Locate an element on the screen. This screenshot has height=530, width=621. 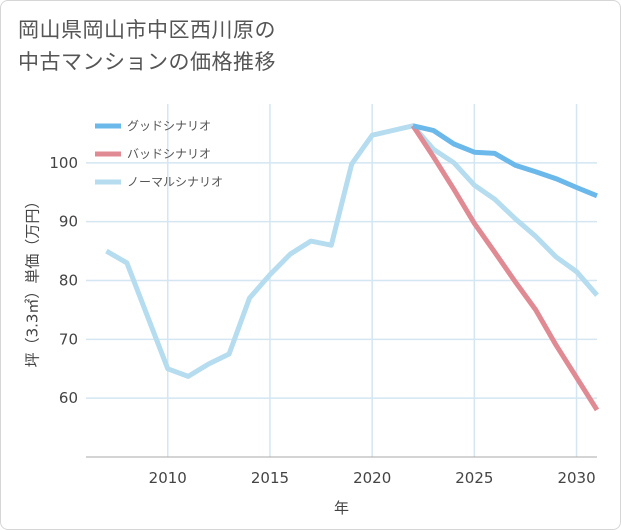
x-tick-labels: 2010 2015 2020 2025 2030 is located at coordinates (372, 478).